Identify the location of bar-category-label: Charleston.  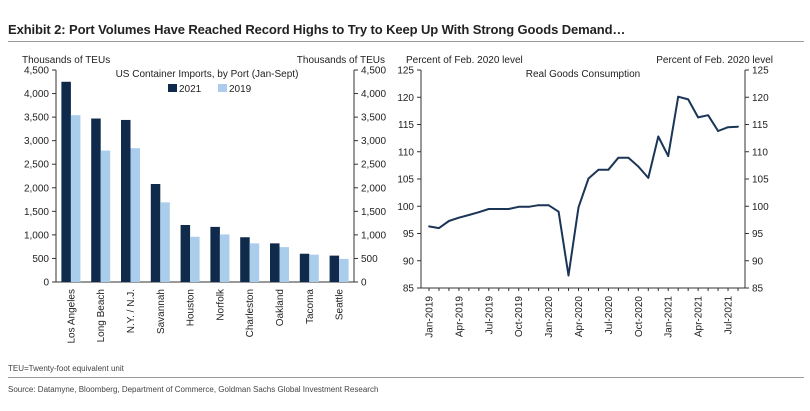
(250, 313).